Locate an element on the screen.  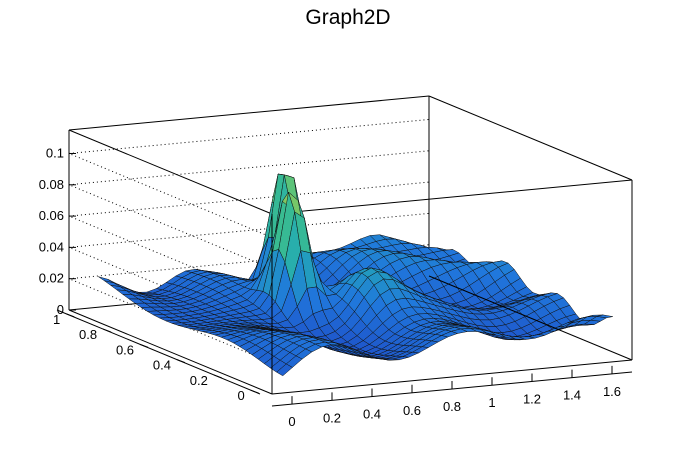
y-tick-label: 0.6 is located at coordinates (125, 349).